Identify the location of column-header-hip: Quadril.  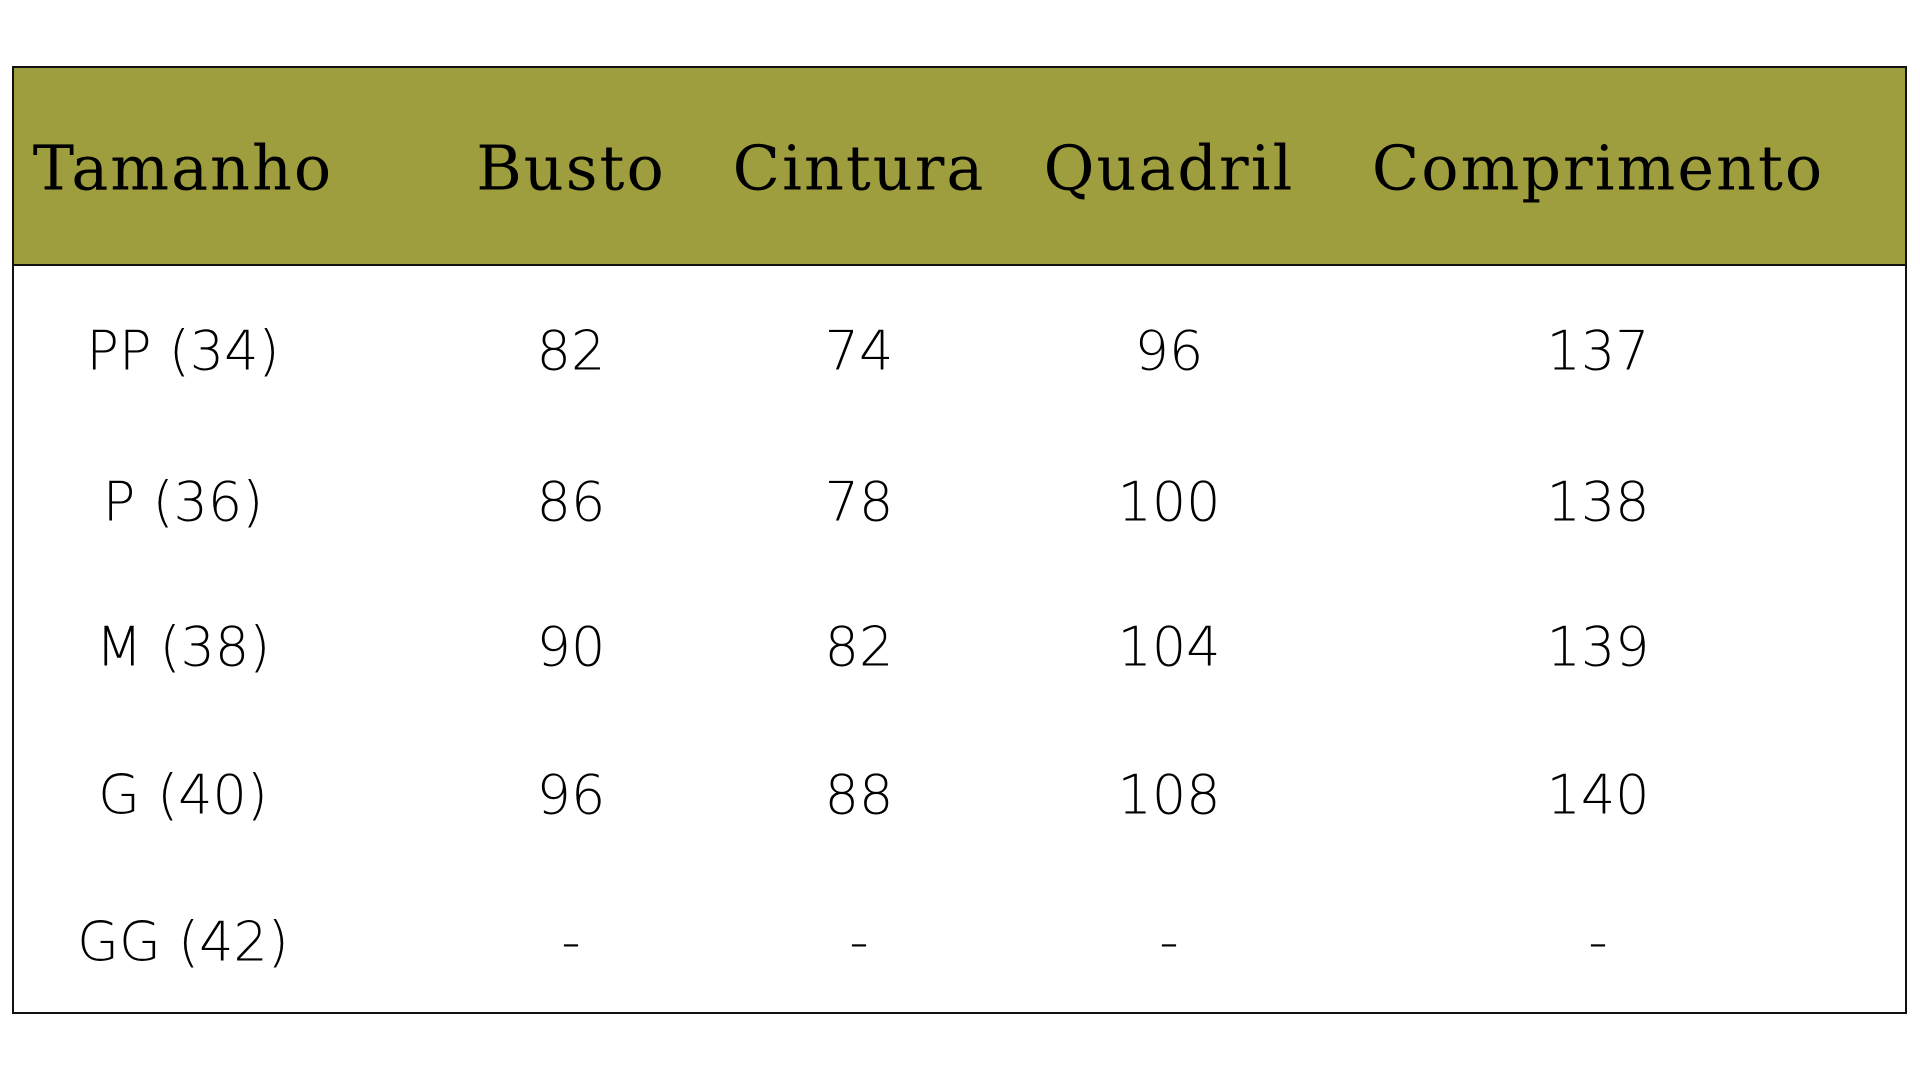
(1169, 168).